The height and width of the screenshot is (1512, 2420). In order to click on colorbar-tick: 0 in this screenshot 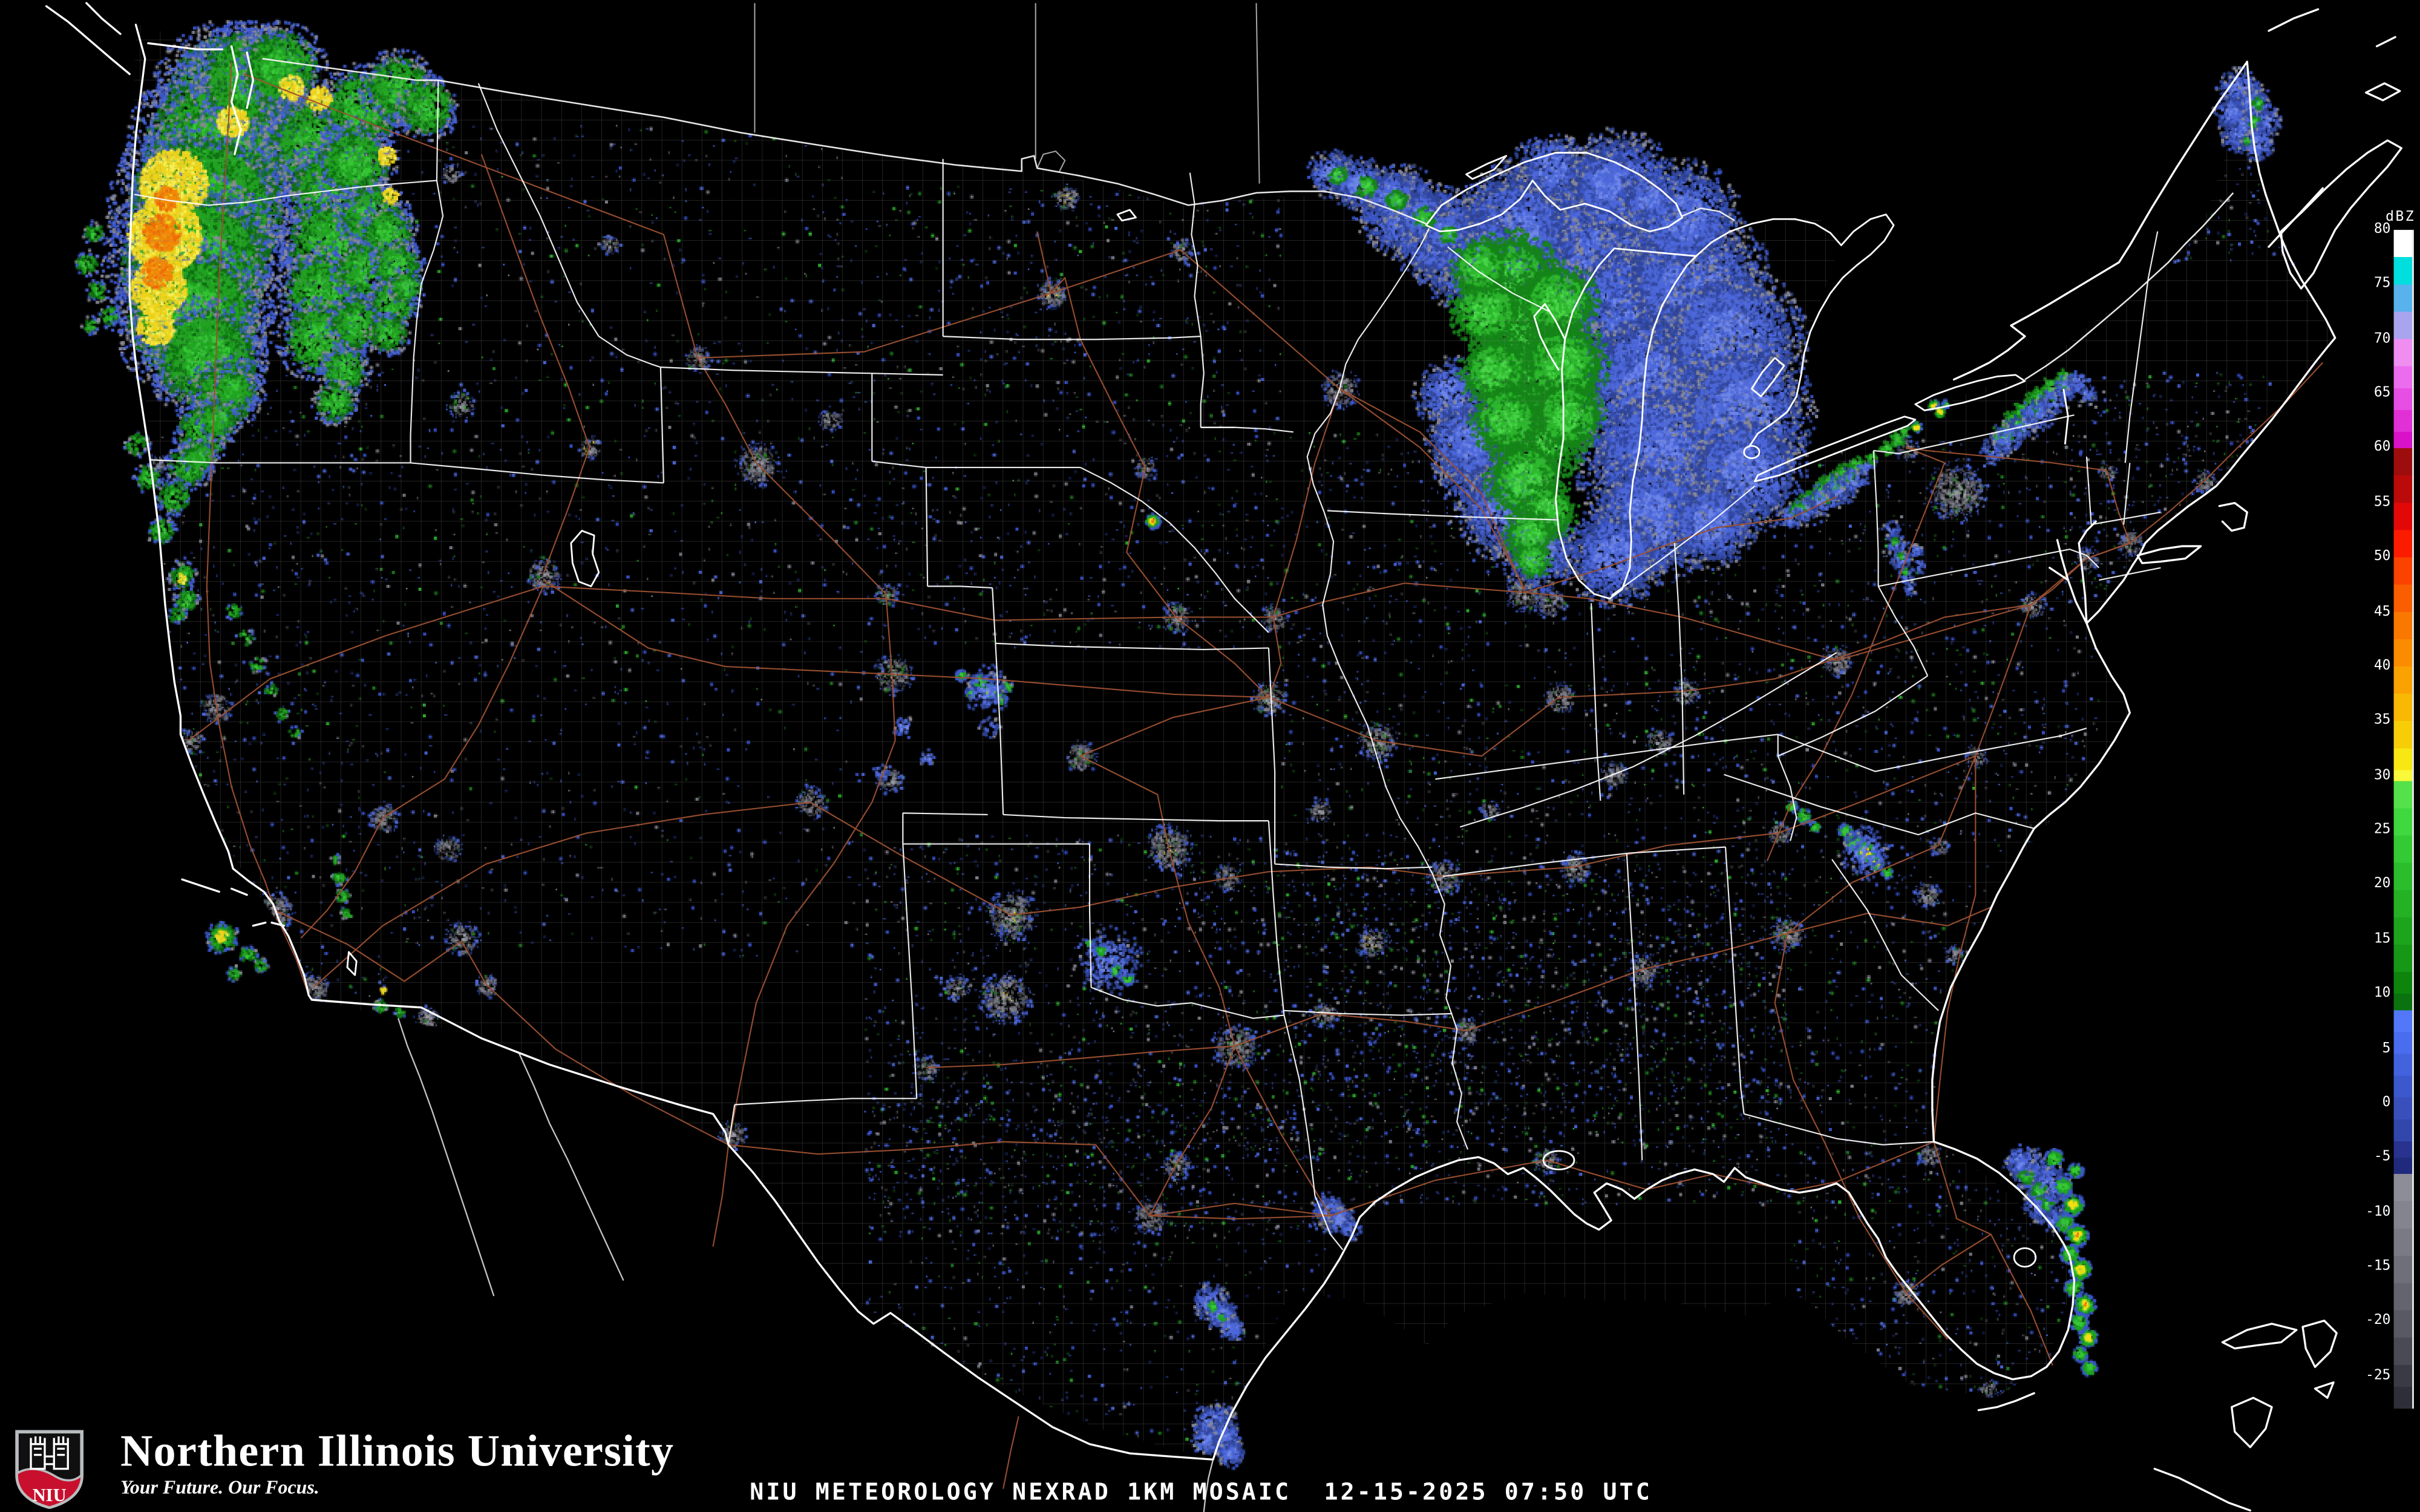, I will do `click(2386, 1103)`.